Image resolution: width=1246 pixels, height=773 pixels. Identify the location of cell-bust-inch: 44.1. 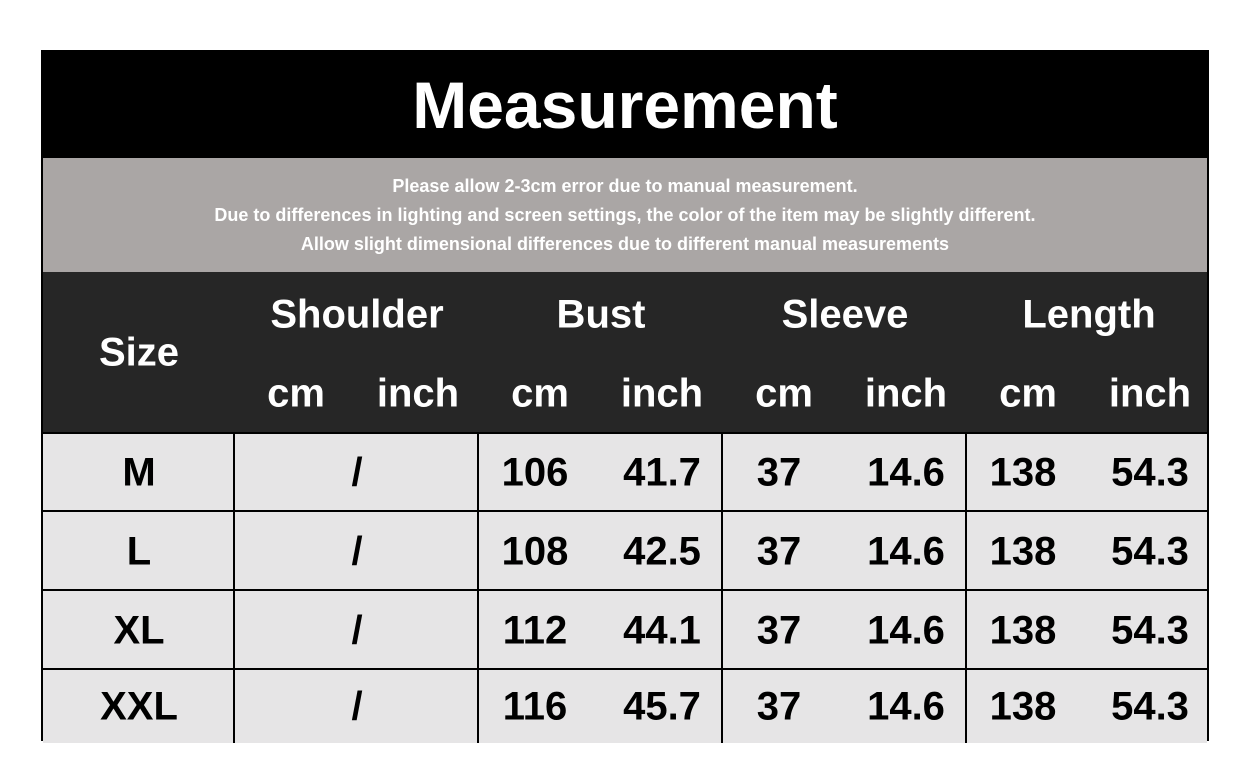
(662, 630).